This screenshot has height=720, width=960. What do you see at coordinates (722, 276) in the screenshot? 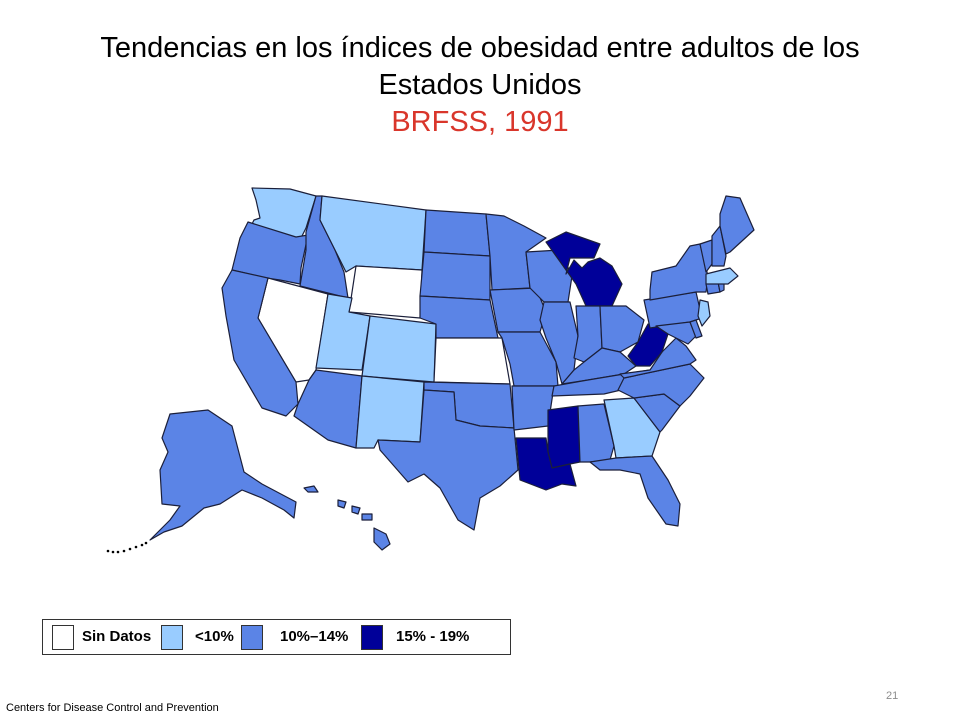
I see `Massachusetts` at bounding box center [722, 276].